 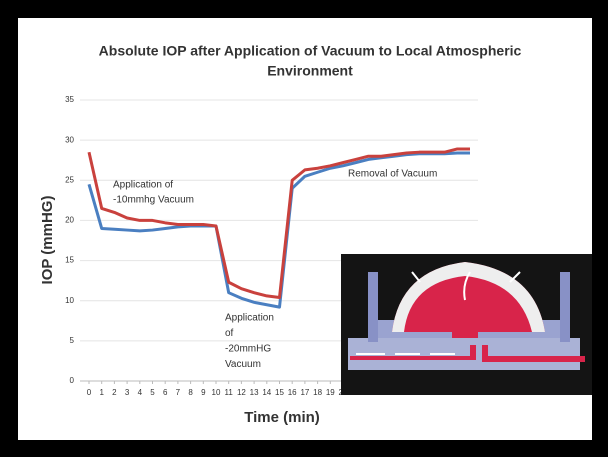 I want to click on x-tick-label: 8, so click(x=190, y=392).